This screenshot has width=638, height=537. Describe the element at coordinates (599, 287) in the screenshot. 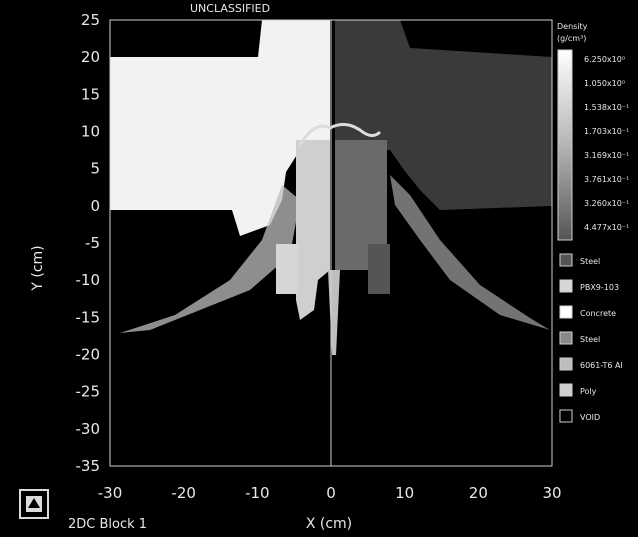

I see `material-label: PBX9-103` at that location.